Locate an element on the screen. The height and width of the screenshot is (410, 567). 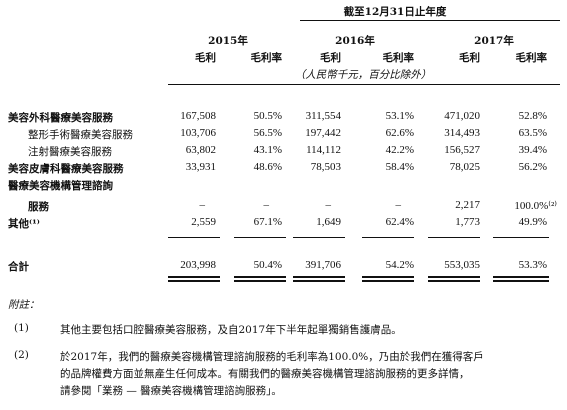
table-cell: 58.4% is located at coordinates (399, 167).